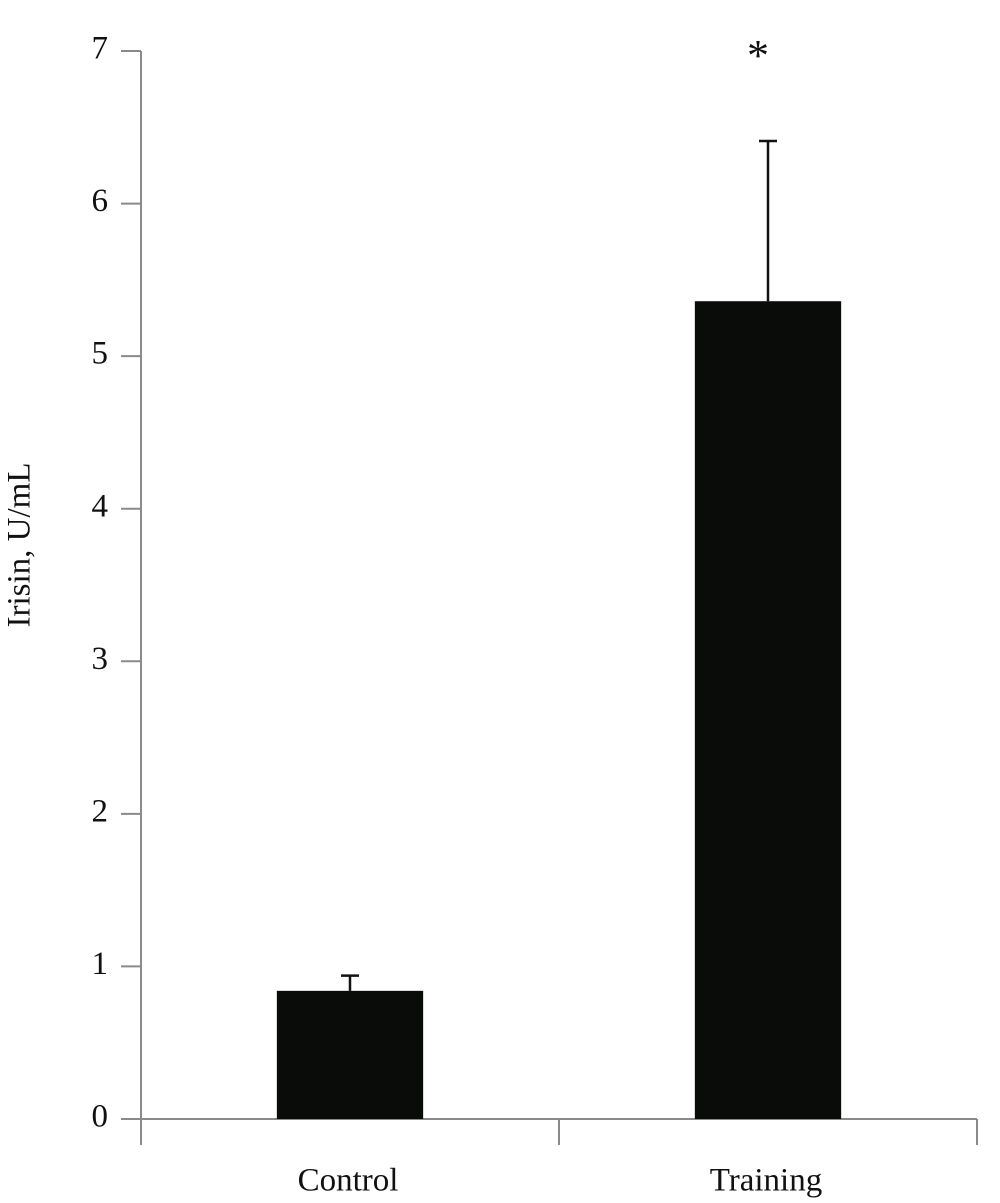 This screenshot has width=1000, height=1203. What do you see at coordinates (100, 201) in the screenshot?
I see `y-tick-label: 6` at bounding box center [100, 201].